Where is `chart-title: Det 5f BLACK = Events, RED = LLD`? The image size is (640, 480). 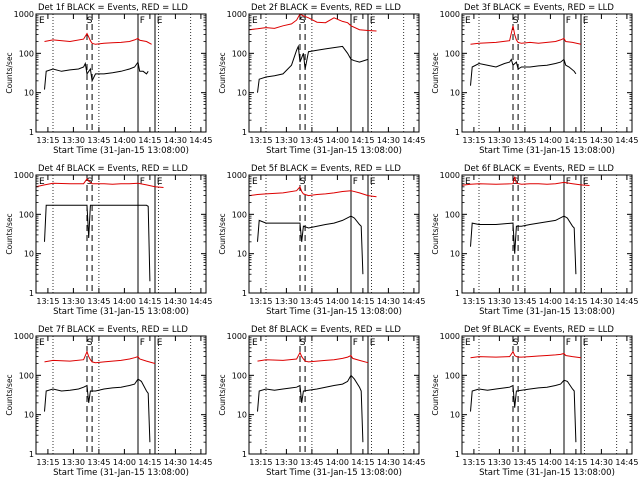 chart-title: Det 5f BLACK = Events, RED = LLD is located at coordinates (326, 169).